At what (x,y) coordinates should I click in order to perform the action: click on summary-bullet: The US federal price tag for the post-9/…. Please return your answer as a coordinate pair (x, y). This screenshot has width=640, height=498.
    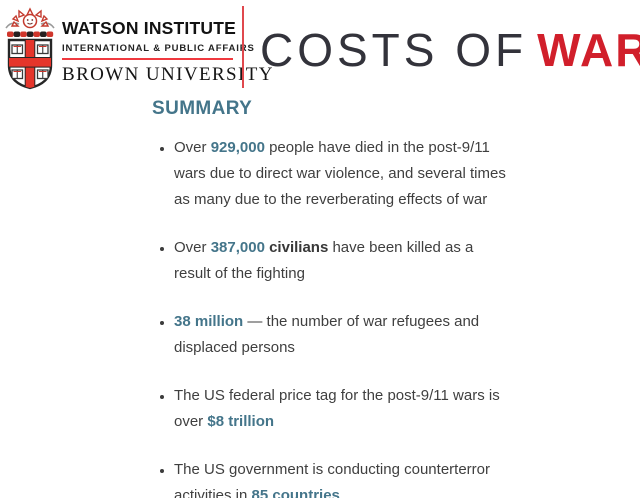
    Looking at the image, I should click on (343, 409).